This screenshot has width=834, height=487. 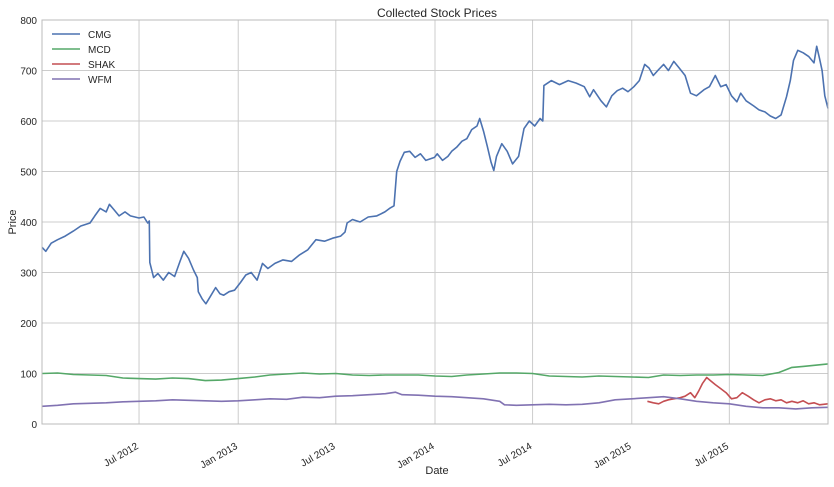 I want to click on y-tick-label: 300, so click(x=28, y=274).